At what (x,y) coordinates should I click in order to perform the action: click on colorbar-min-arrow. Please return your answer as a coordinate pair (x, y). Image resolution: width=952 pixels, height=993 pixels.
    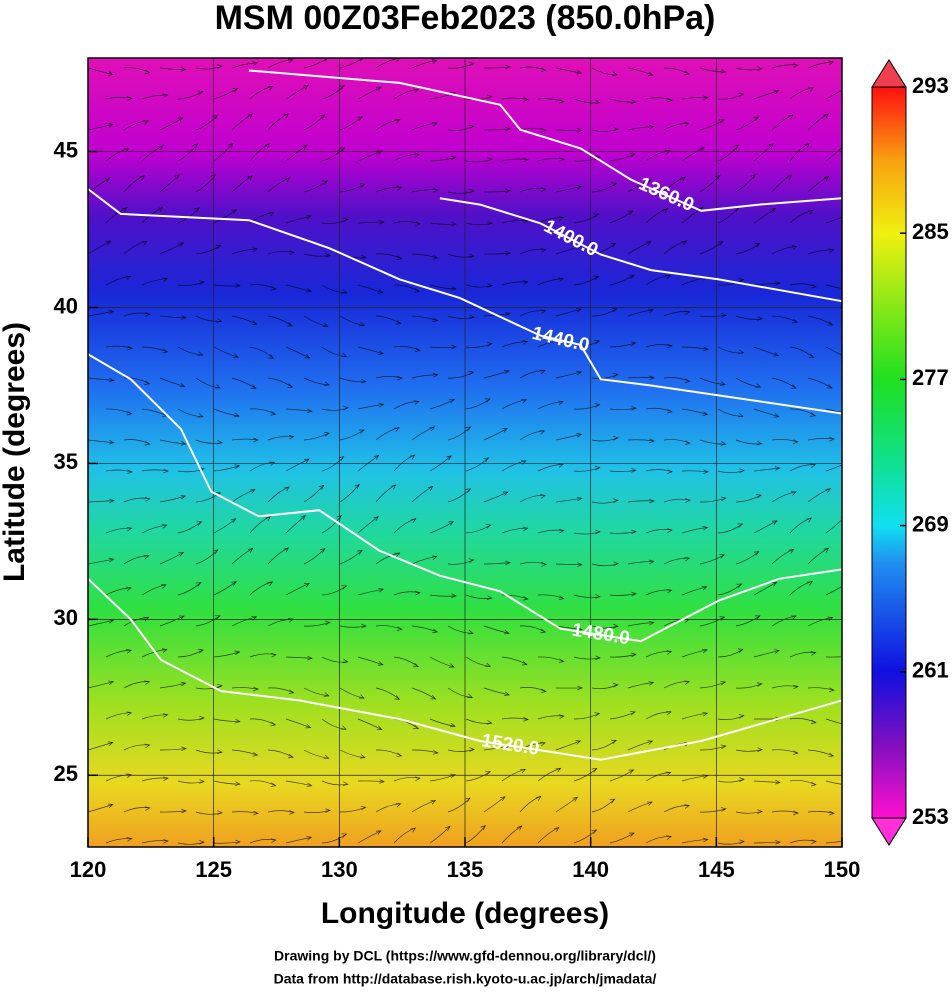
    Looking at the image, I should click on (889, 831).